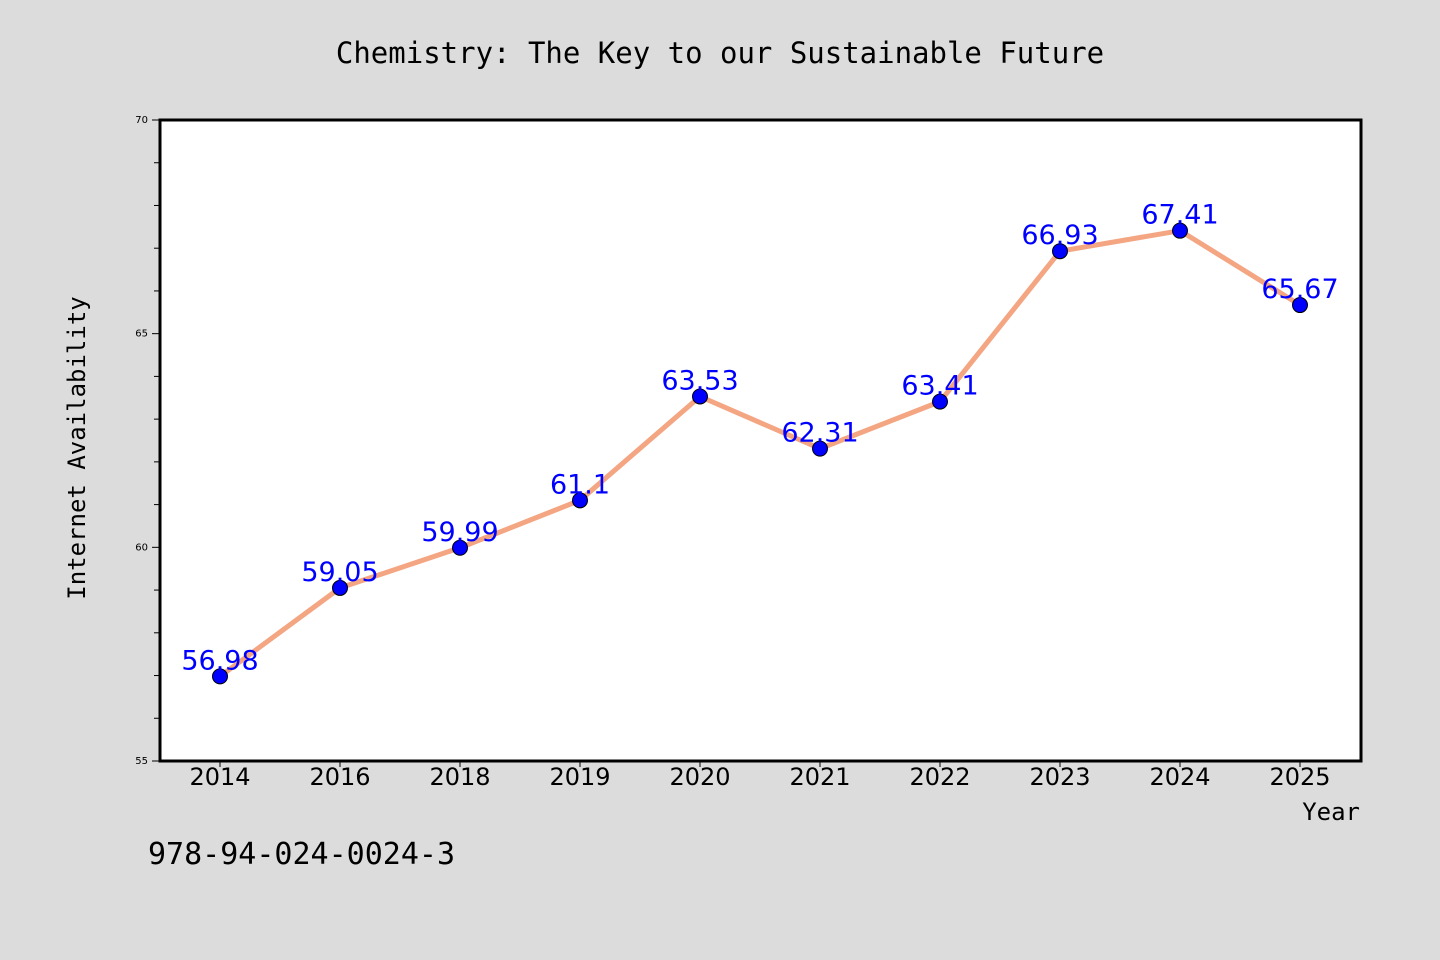  Describe the element at coordinates (141, 334) in the screenshot. I see `y-tick-label: 65` at that location.